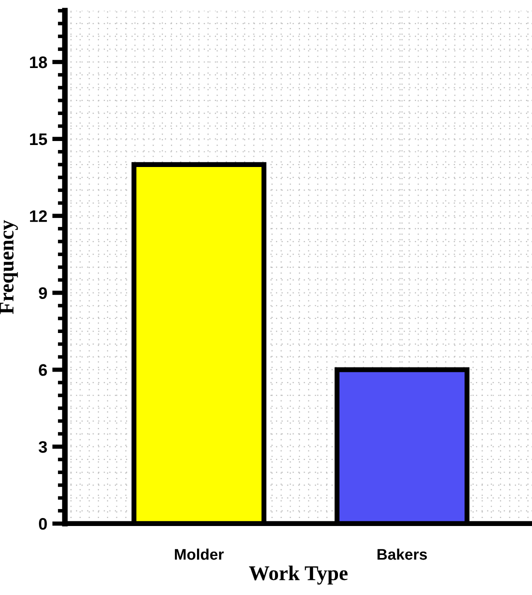  I want to click on y-tick-label: 9, so click(42, 293).